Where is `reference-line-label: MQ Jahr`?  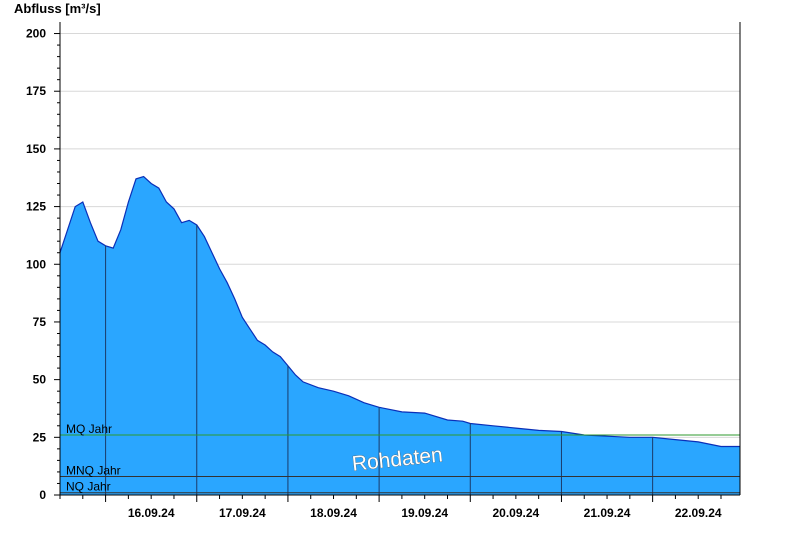
reference-line-label: MQ Jahr is located at coordinates (89, 429).